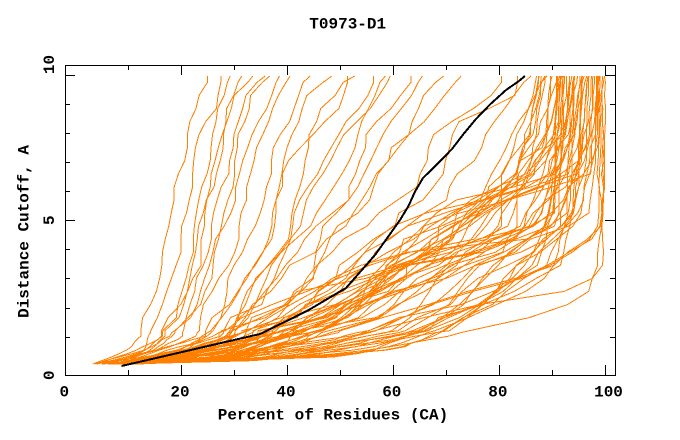 This screenshot has width=680, height=440. Describe the element at coordinates (608, 392) in the screenshot. I see `svg-text: 100` at that location.